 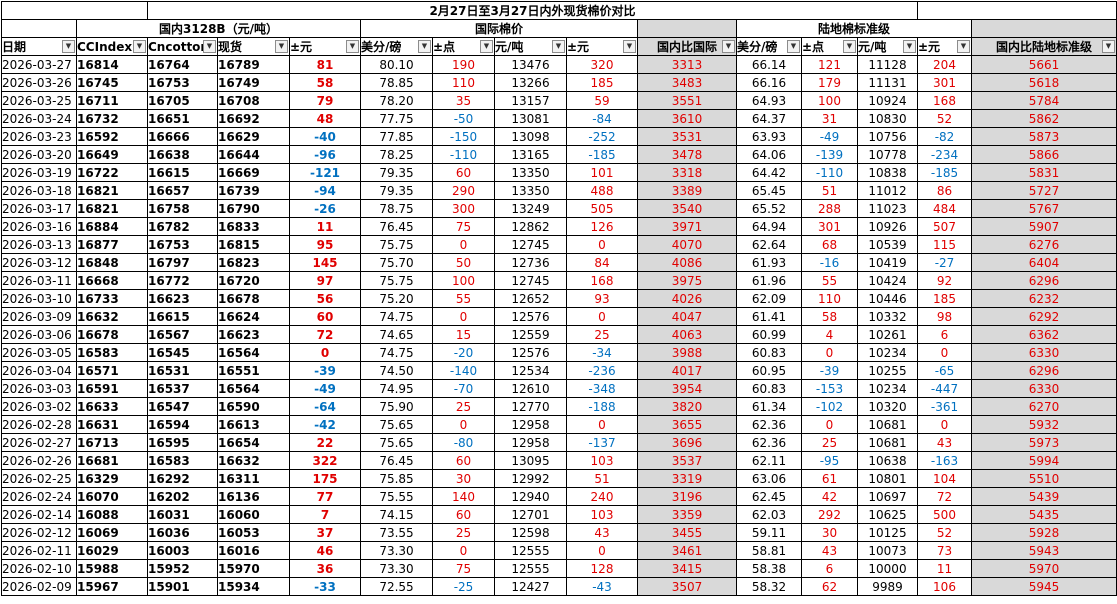 I want to click on cell-col-13: -234, so click(x=944, y=154).